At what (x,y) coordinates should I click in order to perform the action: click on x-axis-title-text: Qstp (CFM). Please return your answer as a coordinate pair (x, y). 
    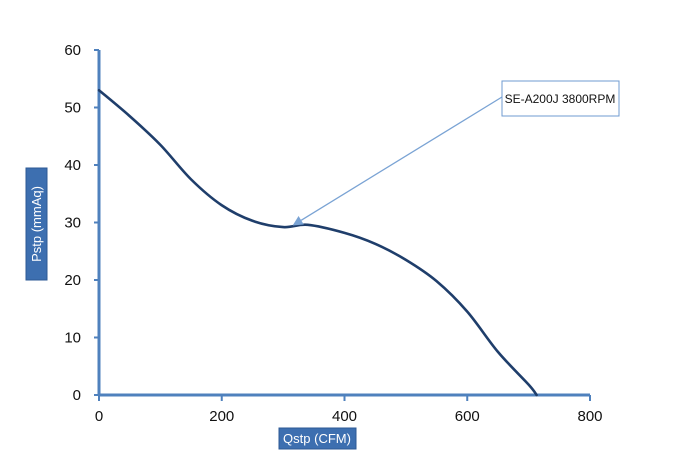
    Looking at the image, I should click on (317, 438).